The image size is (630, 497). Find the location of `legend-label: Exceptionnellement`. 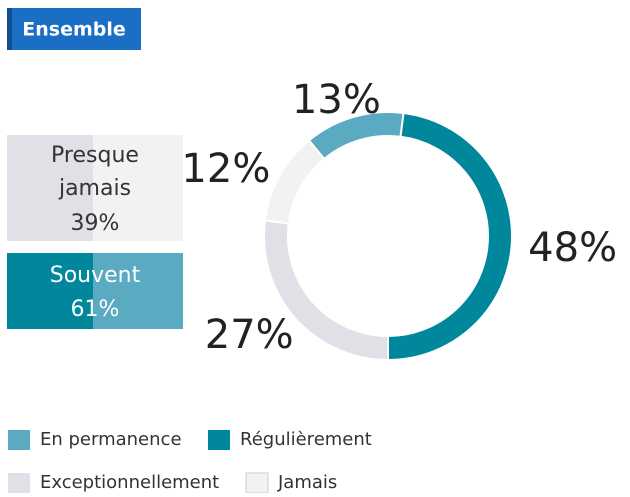

legend-label: Exceptionnellement is located at coordinates (129, 482).